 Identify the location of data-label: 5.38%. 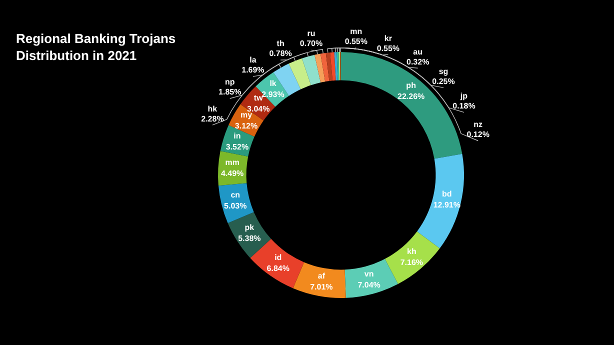
(249, 239).